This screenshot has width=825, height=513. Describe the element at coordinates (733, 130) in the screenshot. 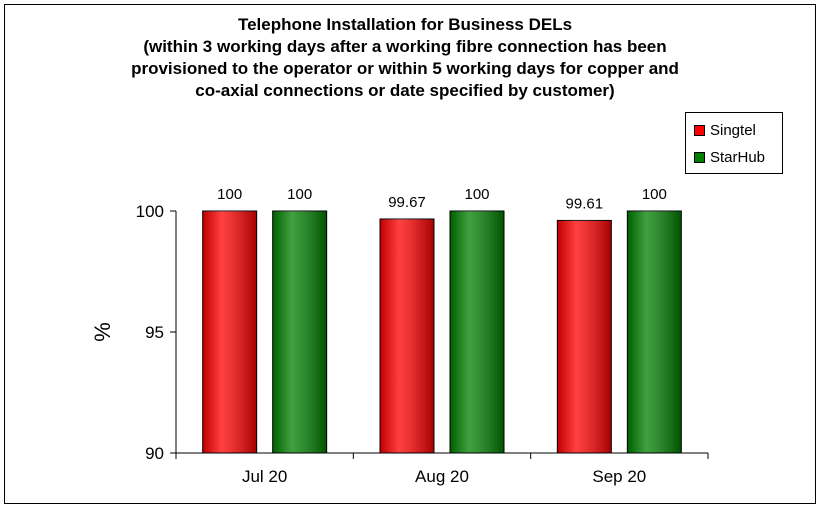

I see `legend-label-singtel: Singtel` at that location.